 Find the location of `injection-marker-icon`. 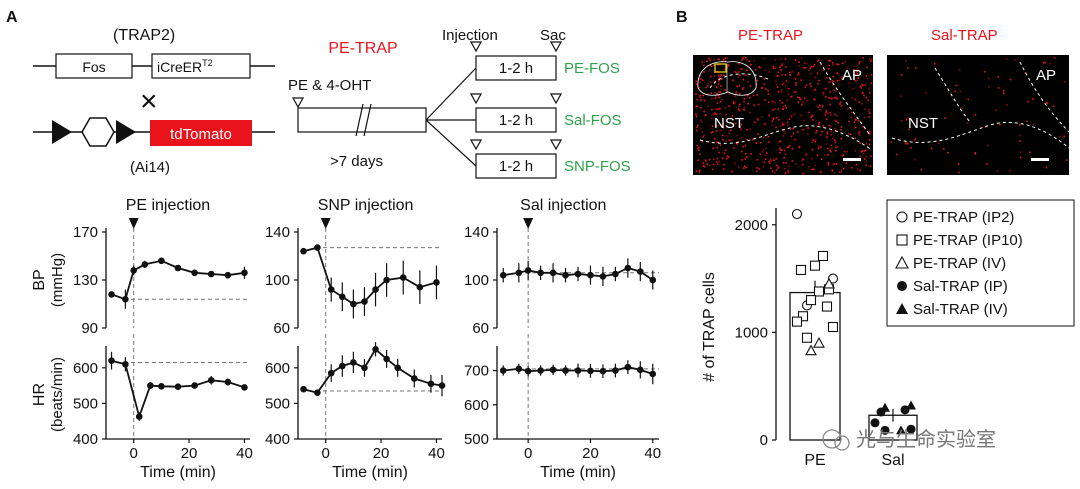

injection-marker-icon is located at coordinates (476, 47).